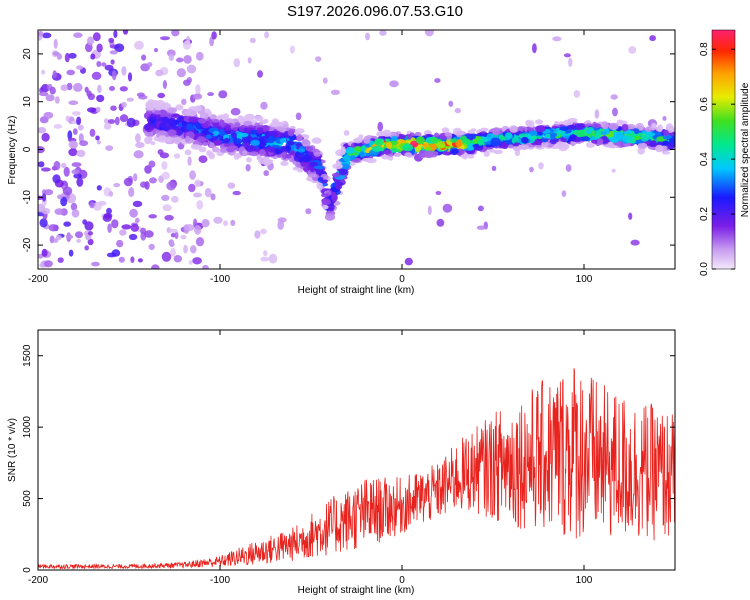 This screenshot has width=750, height=600. What do you see at coordinates (27, 149) in the screenshot?
I see `spectrogram-y-tick-label: 0` at bounding box center [27, 149].